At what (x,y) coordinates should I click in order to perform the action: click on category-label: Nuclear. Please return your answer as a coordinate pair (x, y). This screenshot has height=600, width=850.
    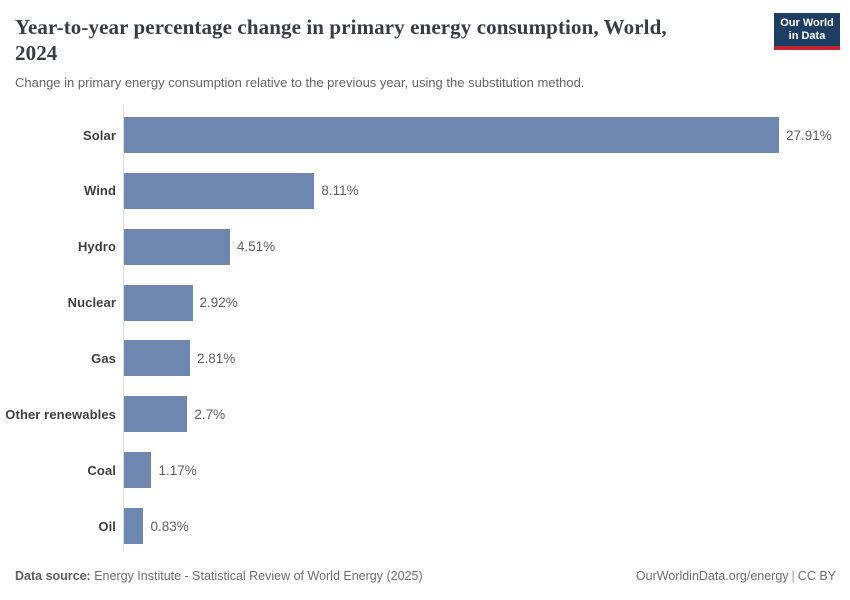
    Looking at the image, I should click on (91, 303).